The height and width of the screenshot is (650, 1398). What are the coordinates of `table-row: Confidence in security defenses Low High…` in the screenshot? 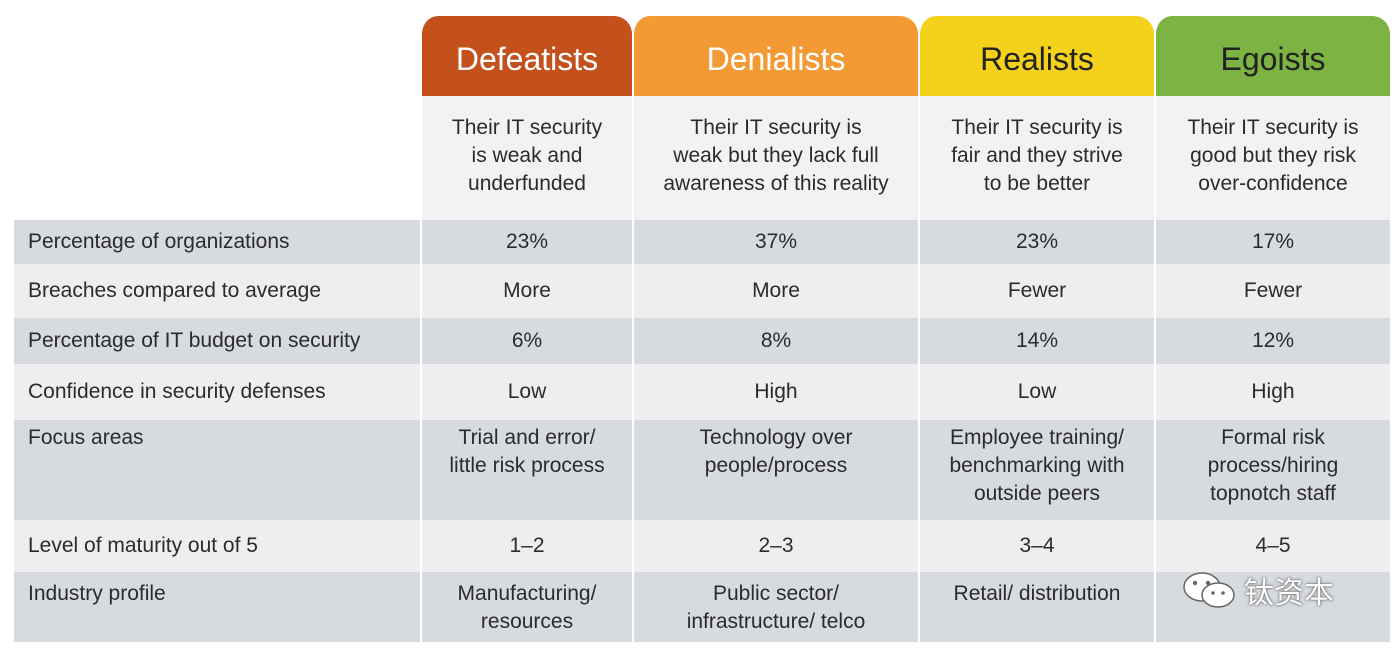 It's located at (702, 392).